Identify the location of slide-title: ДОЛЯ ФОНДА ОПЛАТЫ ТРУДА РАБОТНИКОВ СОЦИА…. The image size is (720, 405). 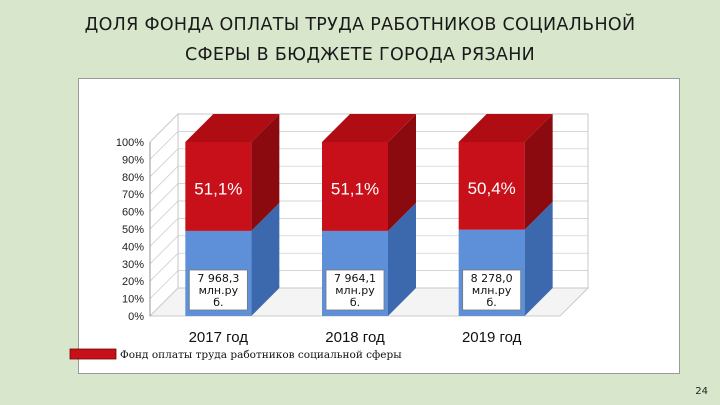
(360, 40).